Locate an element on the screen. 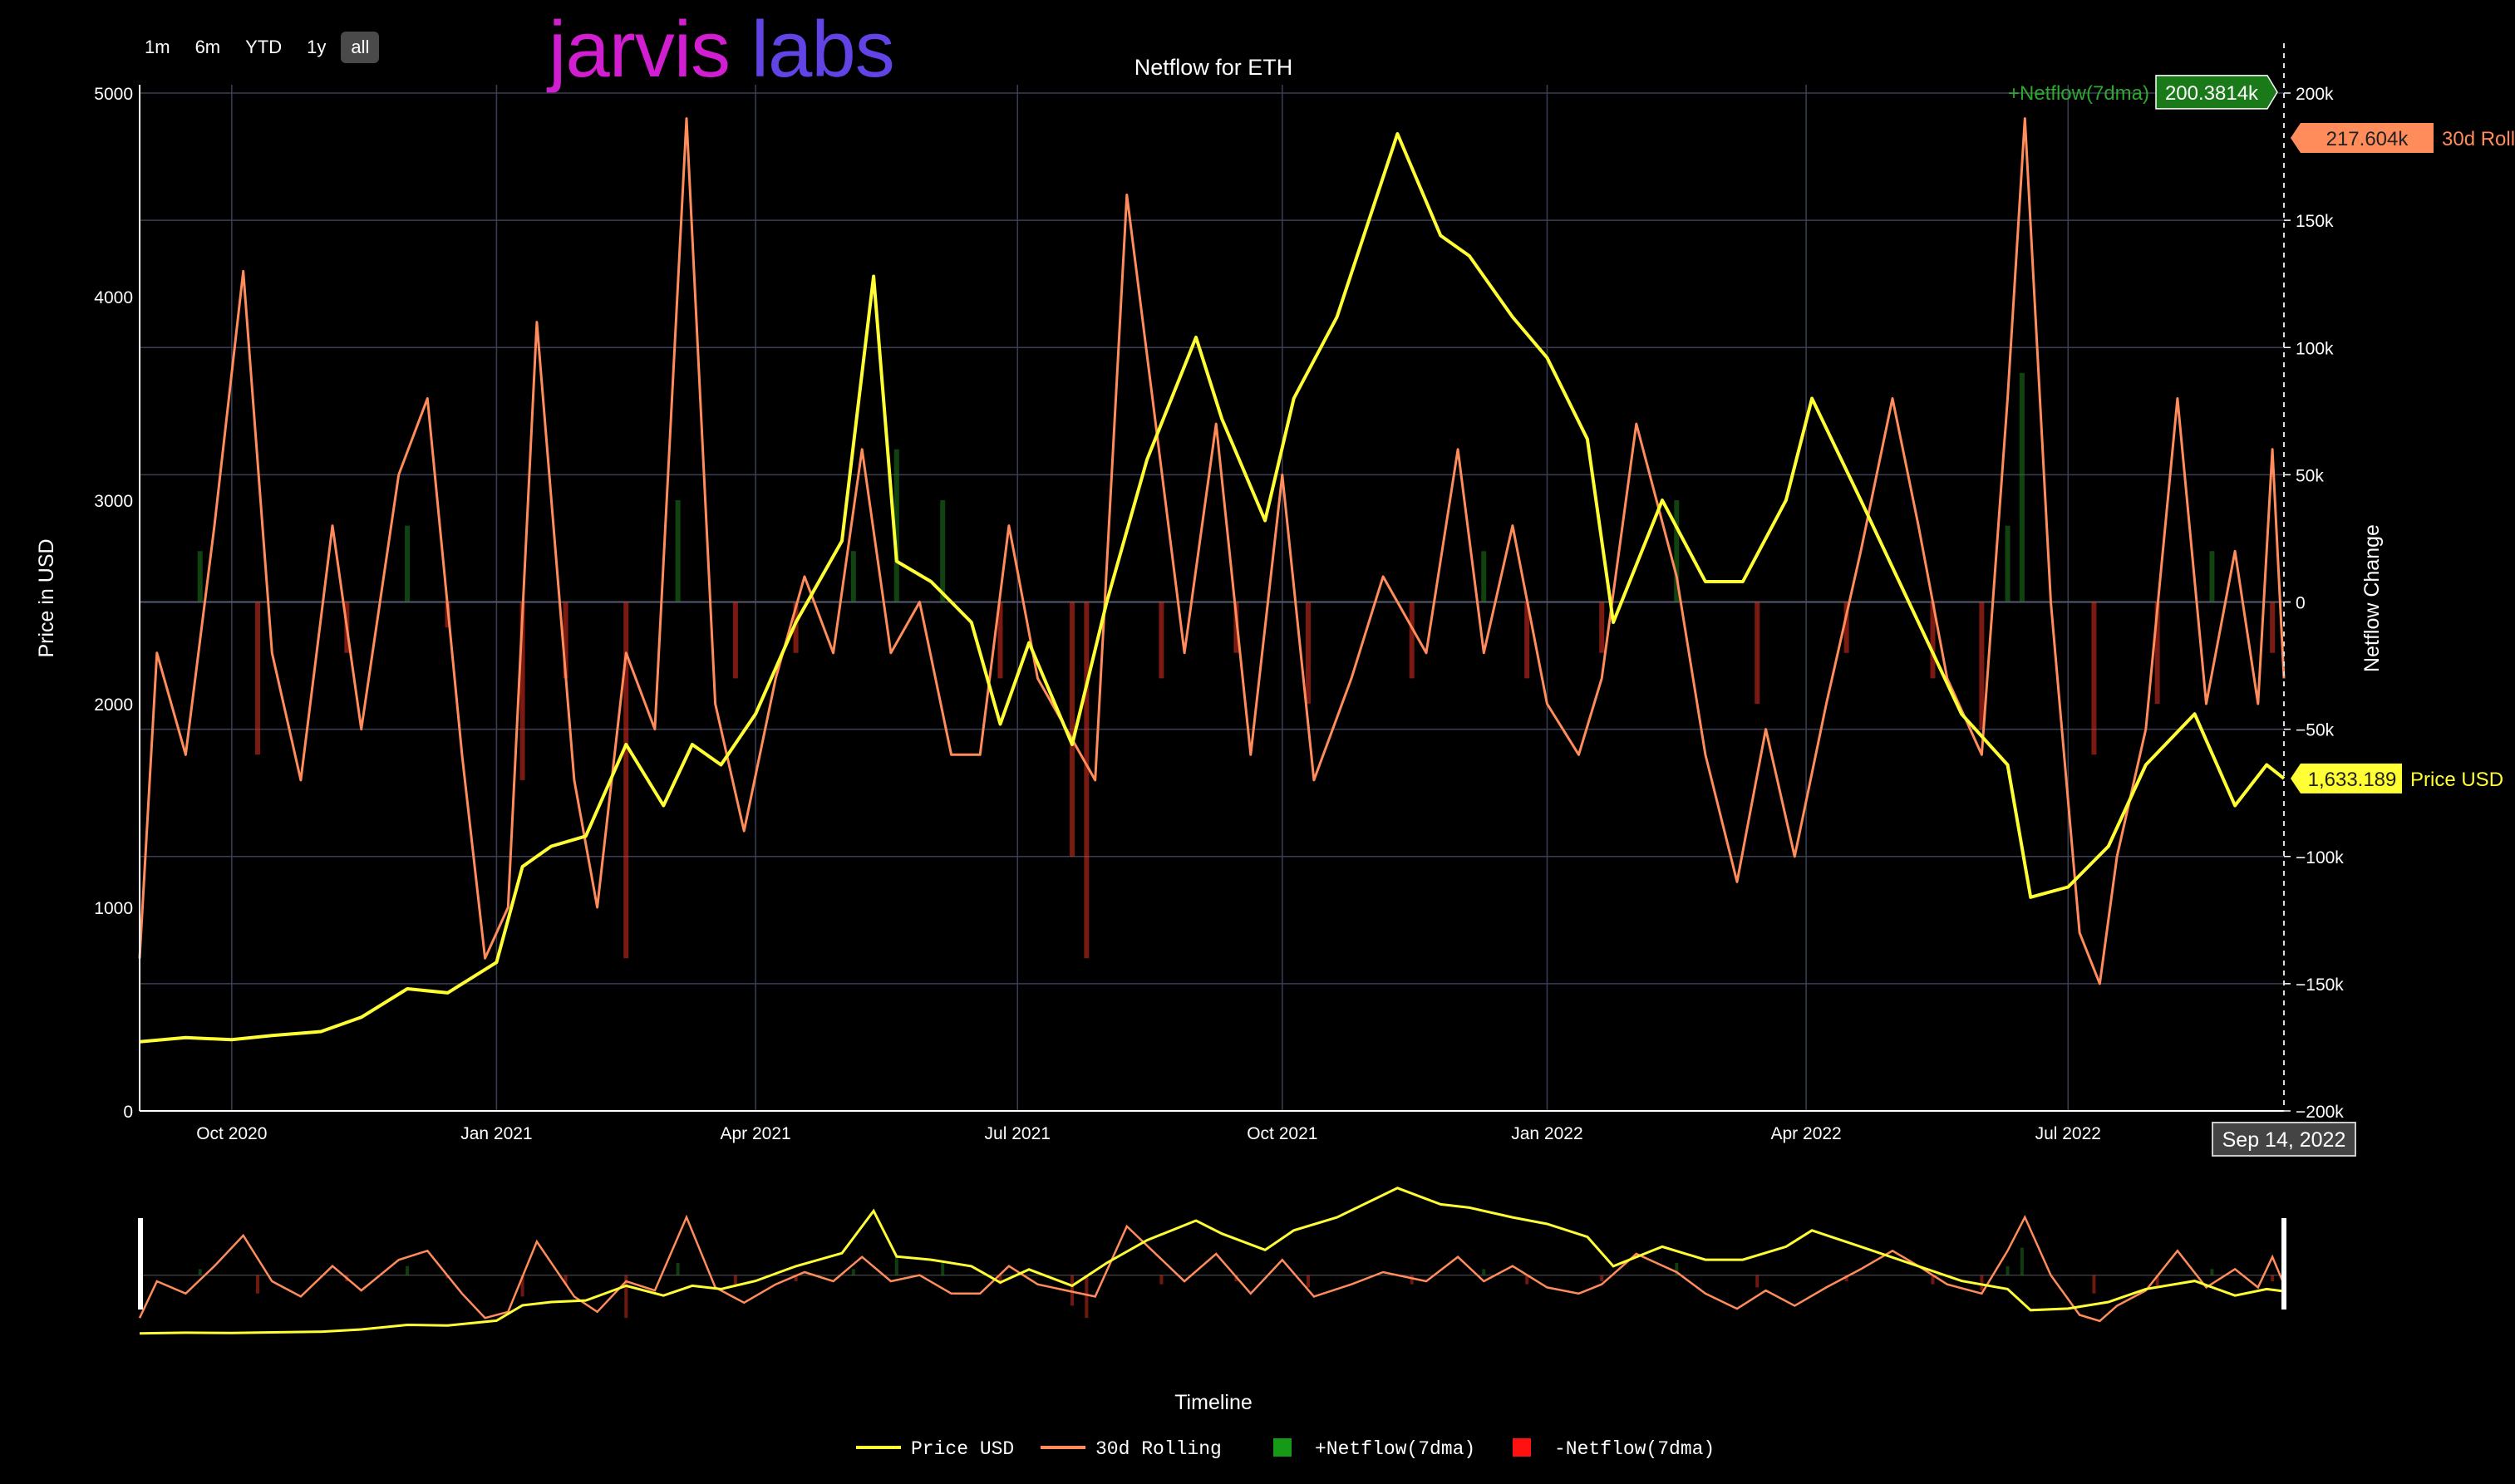 The height and width of the screenshot is (1484, 2515). hover-netflow-value: 200.3814k is located at coordinates (2212, 93).